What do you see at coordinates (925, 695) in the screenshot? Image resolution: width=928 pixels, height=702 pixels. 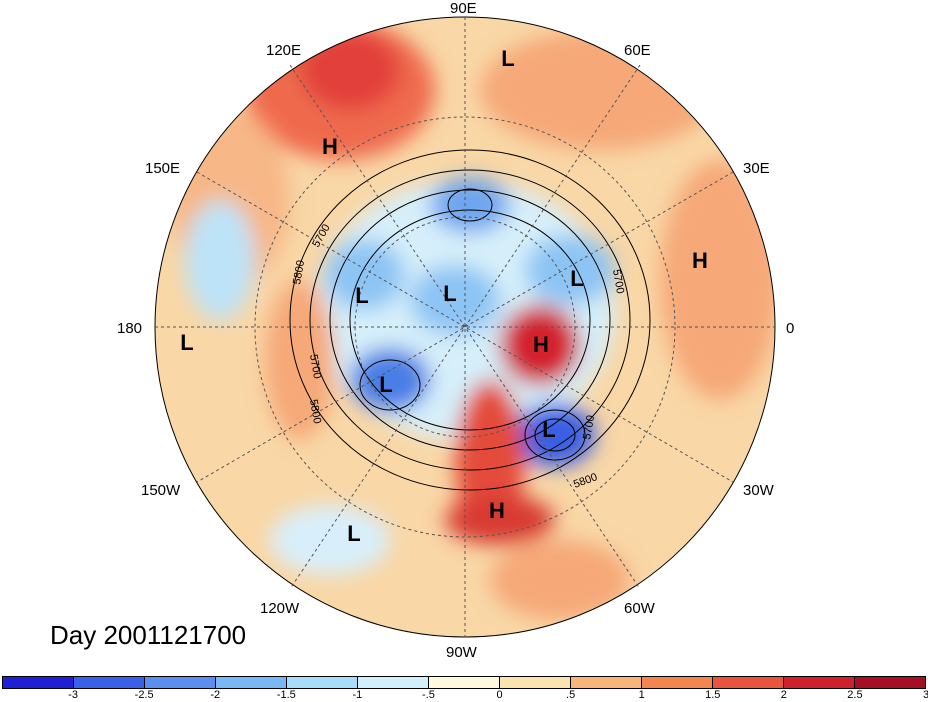 I see `colorbar-tick-label: 3` at bounding box center [925, 695].